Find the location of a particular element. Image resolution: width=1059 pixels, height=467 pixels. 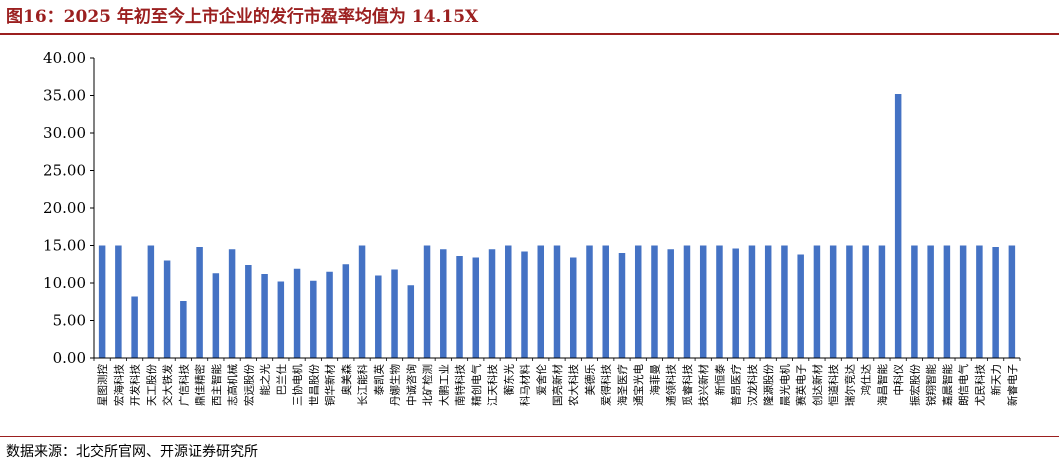

x-tick-label: 宏远股份 is located at coordinates (248, 385).